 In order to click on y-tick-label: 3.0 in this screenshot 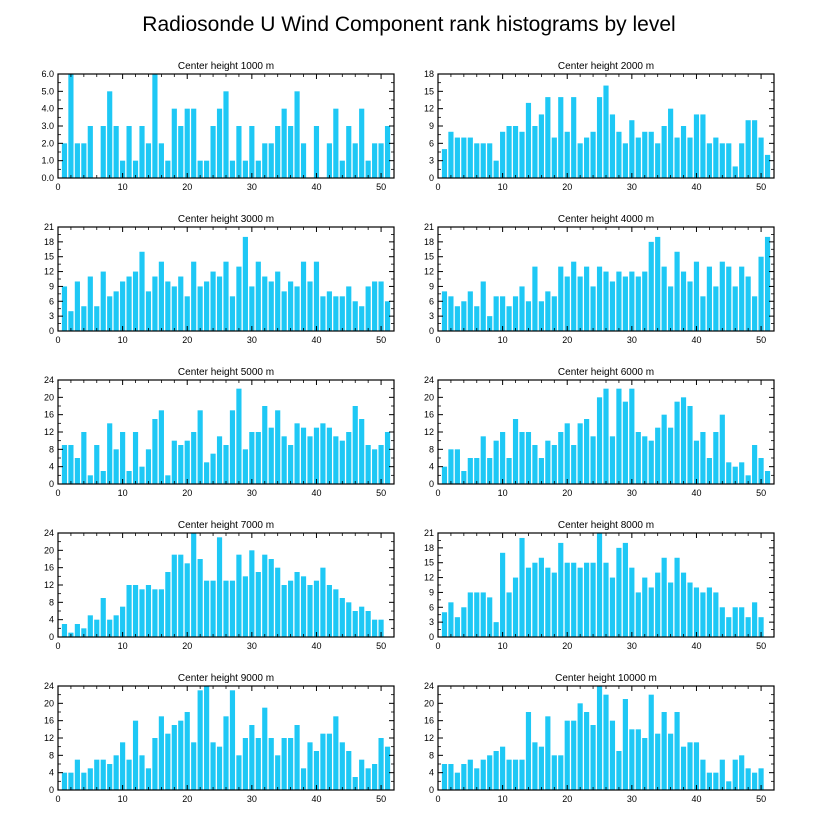, I will do `click(47, 126)`.